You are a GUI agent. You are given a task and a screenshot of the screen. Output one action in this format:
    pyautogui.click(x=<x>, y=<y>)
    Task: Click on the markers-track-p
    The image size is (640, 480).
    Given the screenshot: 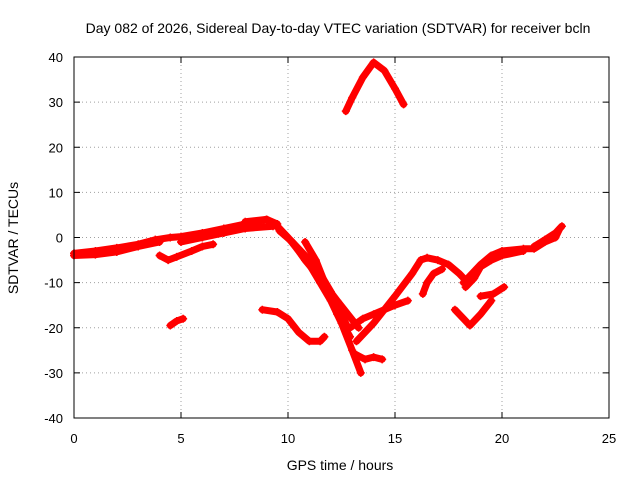 What is the action you would take?
    pyautogui.click(x=432, y=281)
    